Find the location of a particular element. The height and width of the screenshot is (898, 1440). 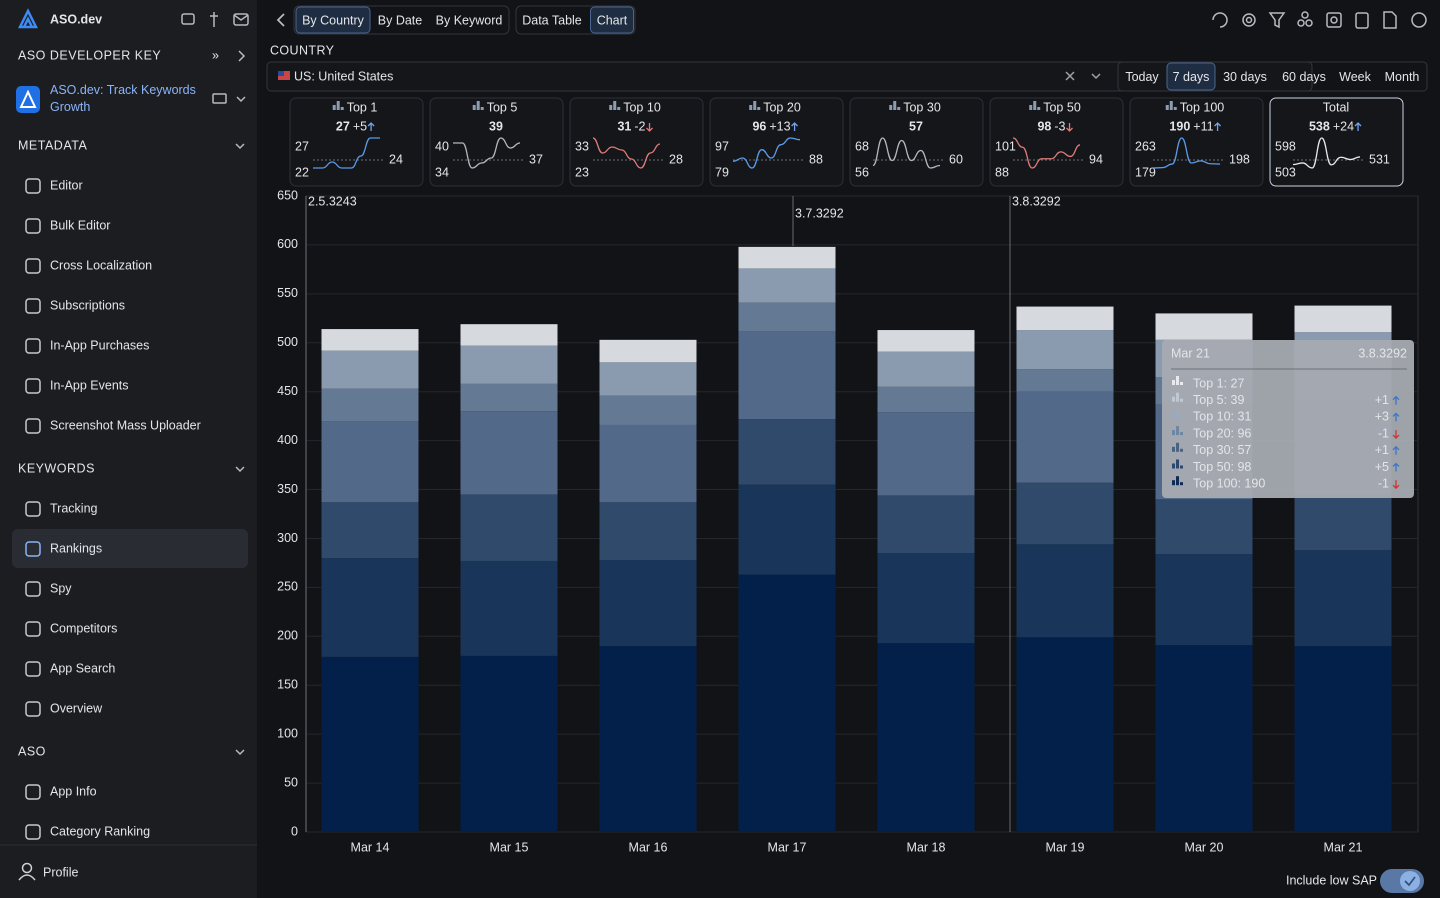

section-title: KEYWORDS is located at coordinates (56, 468).